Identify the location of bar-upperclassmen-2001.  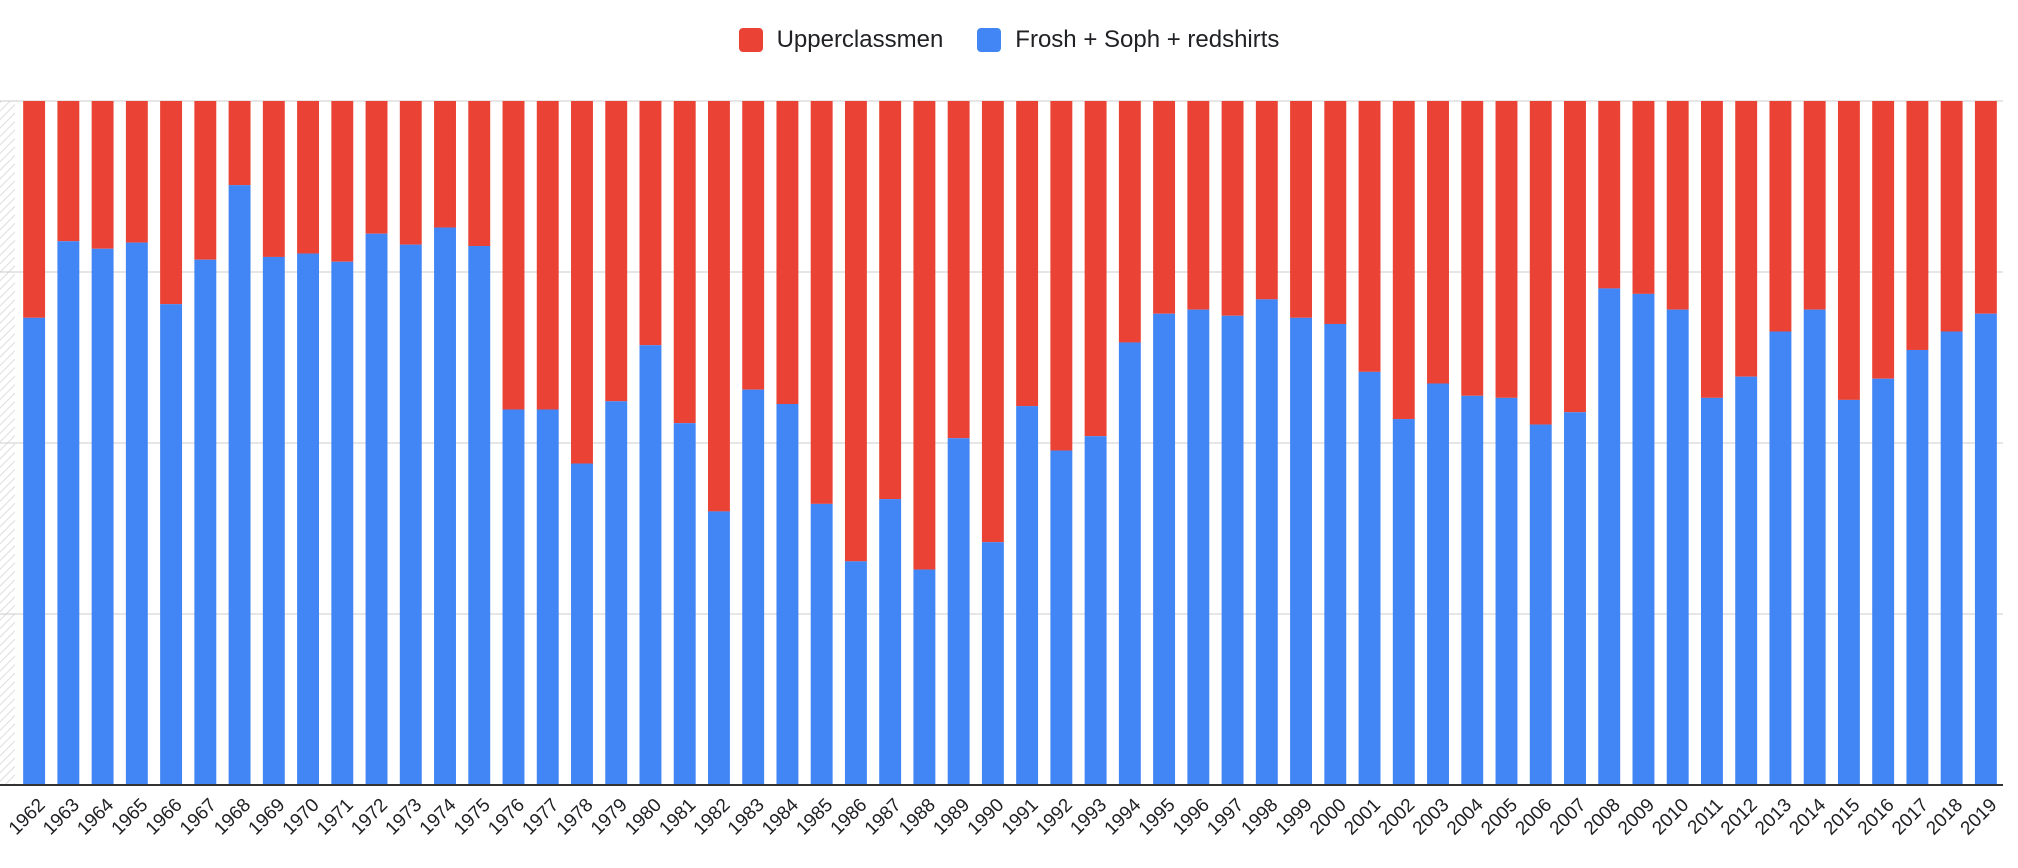
(1369, 236).